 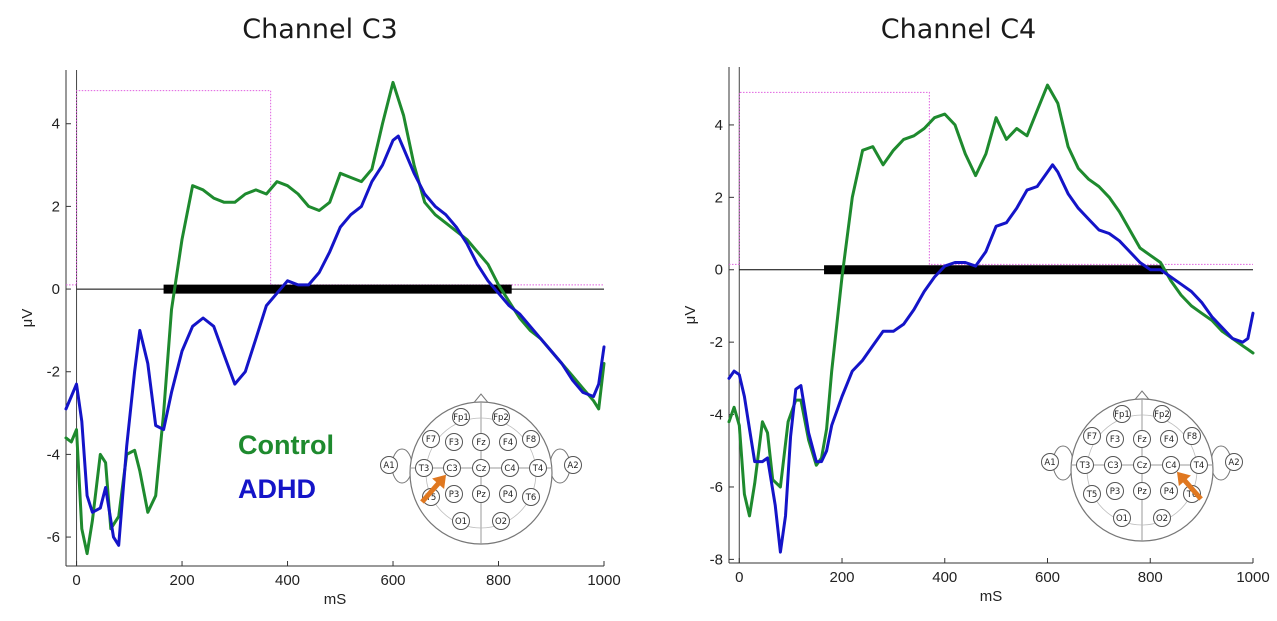 What do you see at coordinates (277, 489) in the screenshot?
I see `legend-entry-adhd: ADHD` at bounding box center [277, 489].